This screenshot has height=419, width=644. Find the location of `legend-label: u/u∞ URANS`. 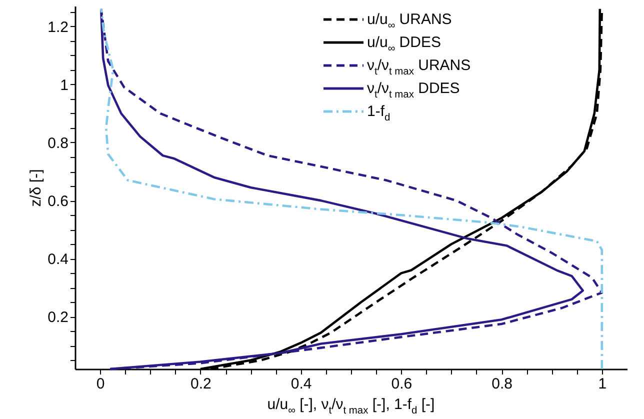

legend-label: u/u∞ URANS is located at coordinates (409, 21).